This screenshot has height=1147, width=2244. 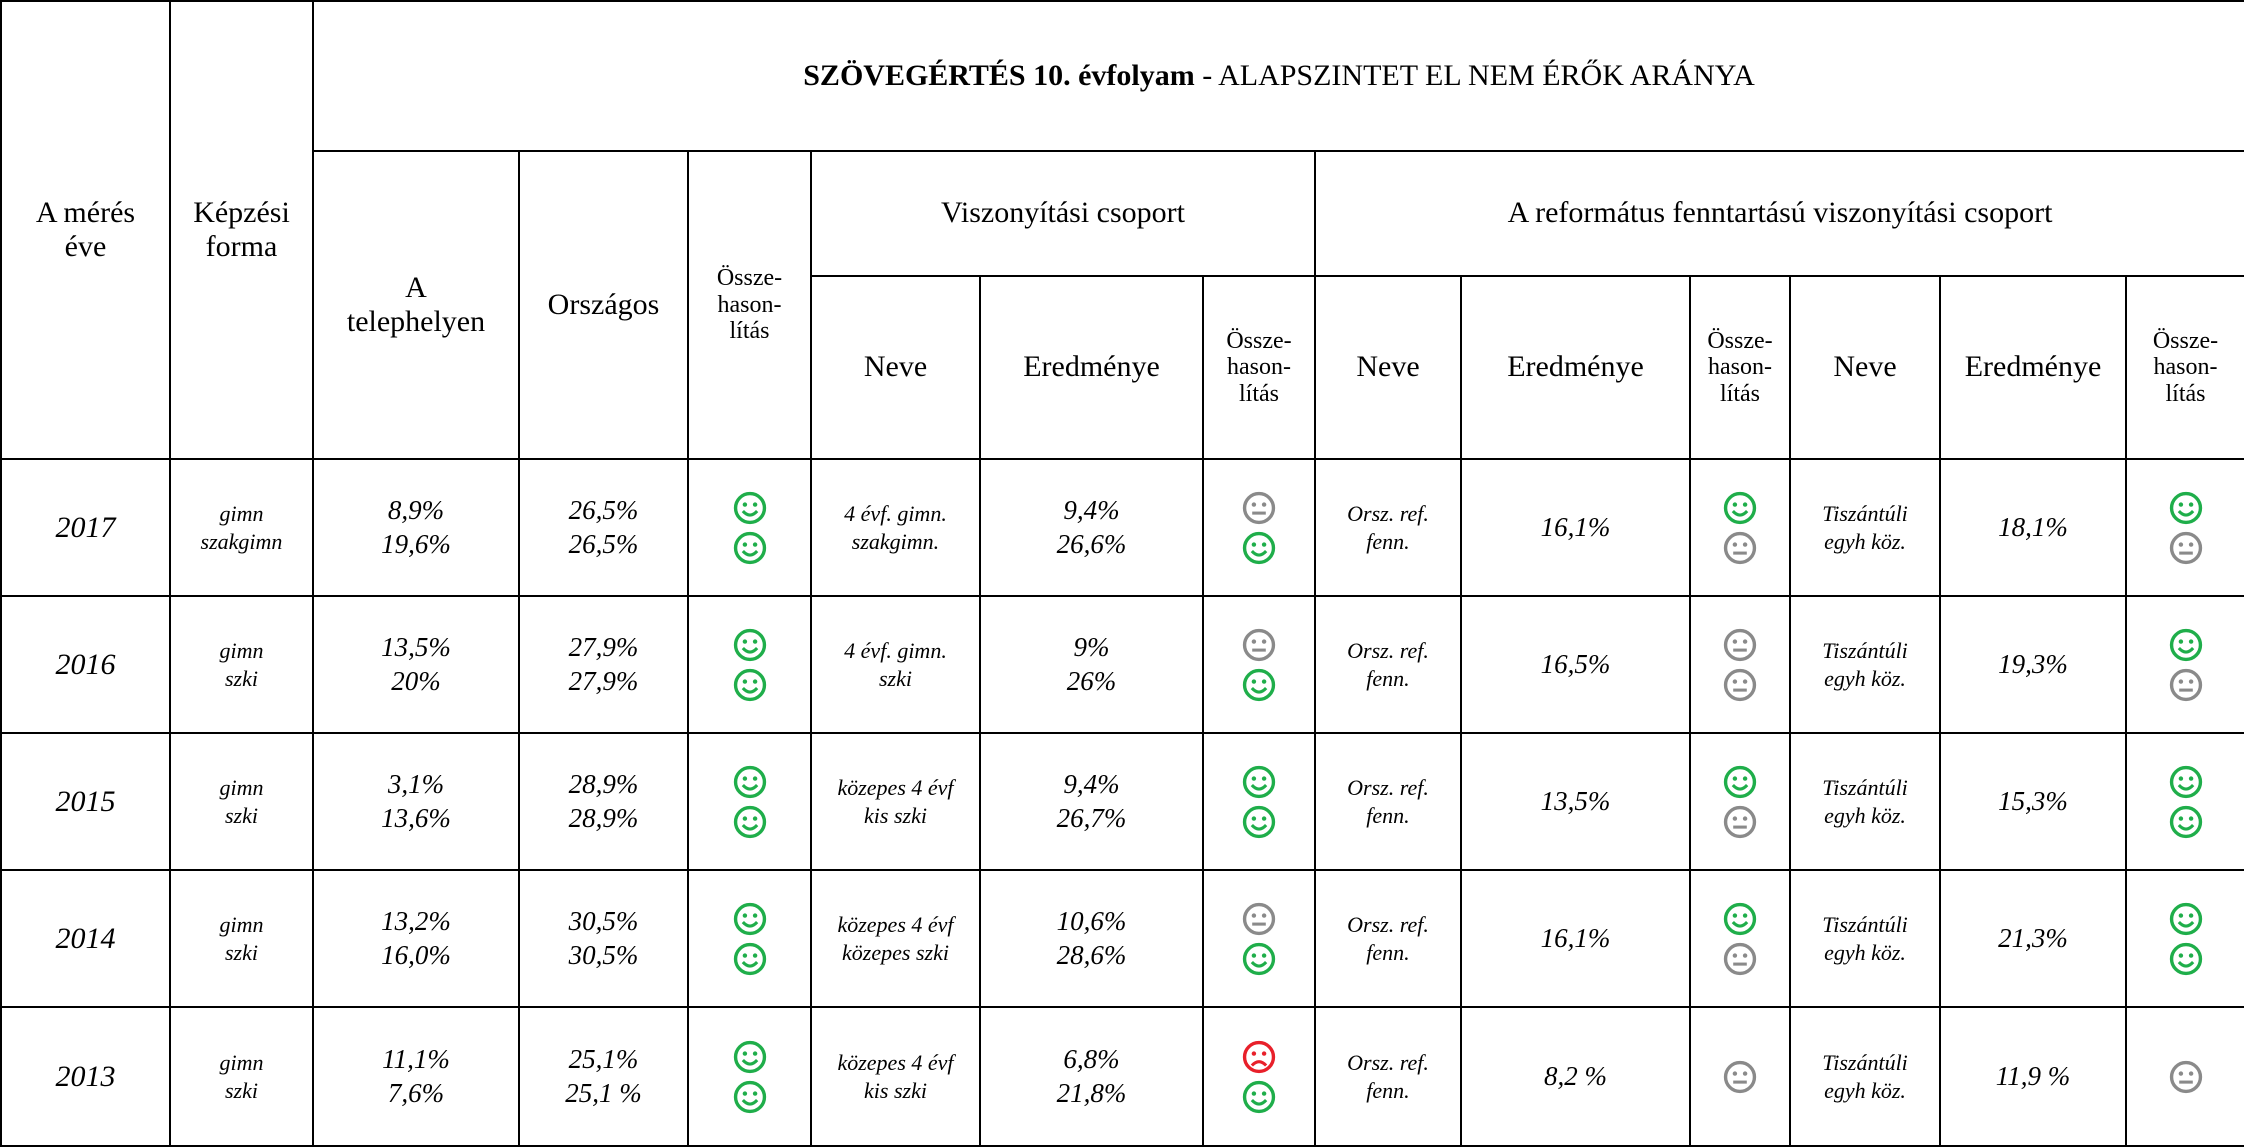 What do you see at coordinates (1091, 1076) in the screenshot?
I see `cell: 6,8% 21,8%` at bounding box center [1091, 1076].